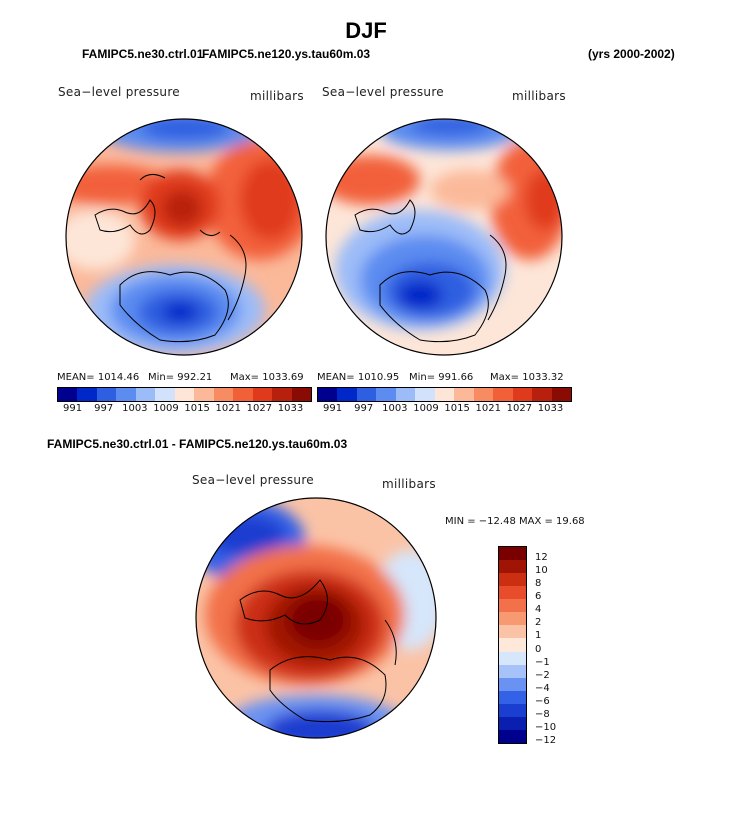  Describe the element at coordinates (441, 377) in the screenshot. I see `panel2-min: Min= 991.66` at that location.